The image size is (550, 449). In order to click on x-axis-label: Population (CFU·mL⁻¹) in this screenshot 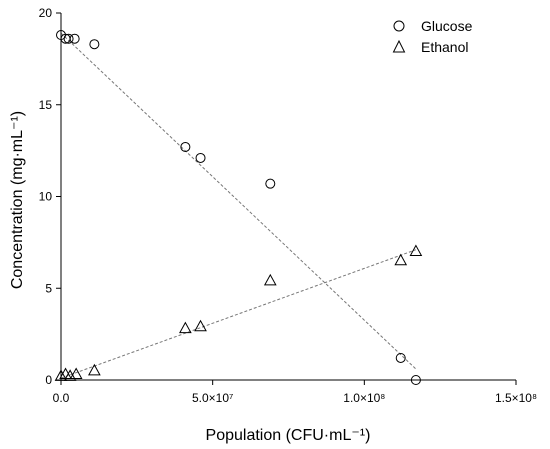, I will do `click(288, 435)`.